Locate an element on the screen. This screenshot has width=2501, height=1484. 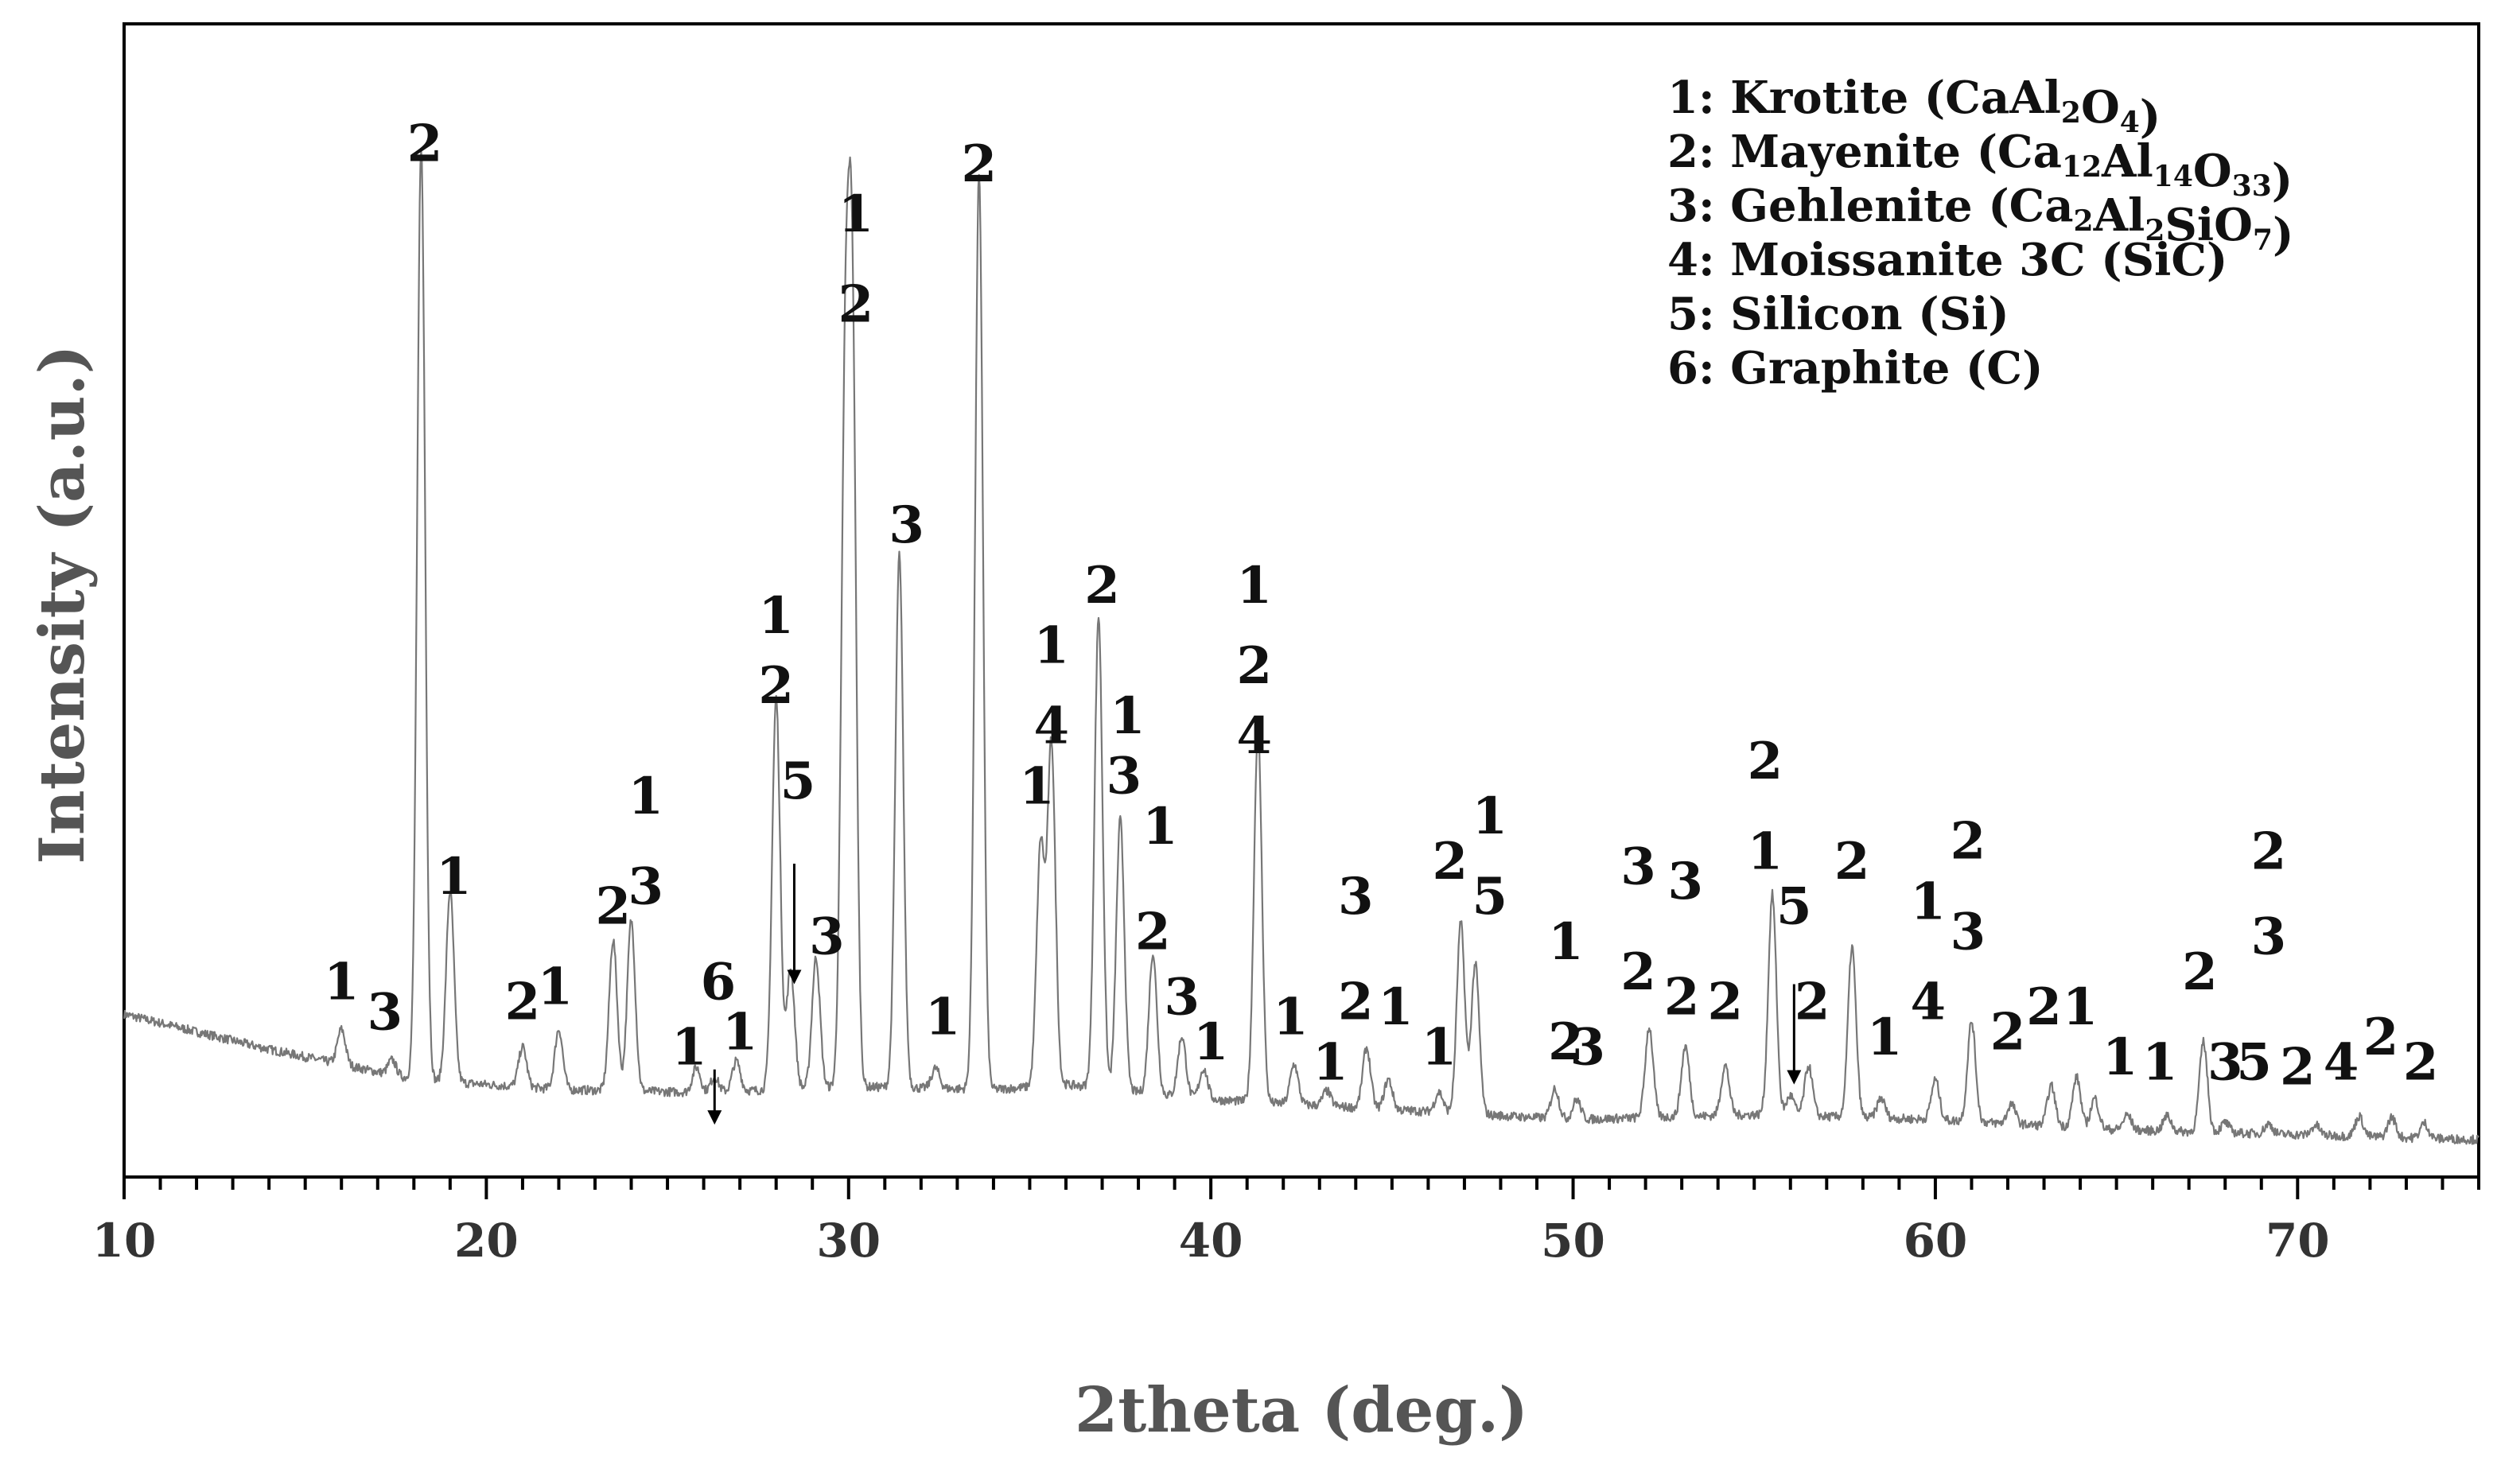
x-axis-ticks is located at coordinates (1301, 1188).